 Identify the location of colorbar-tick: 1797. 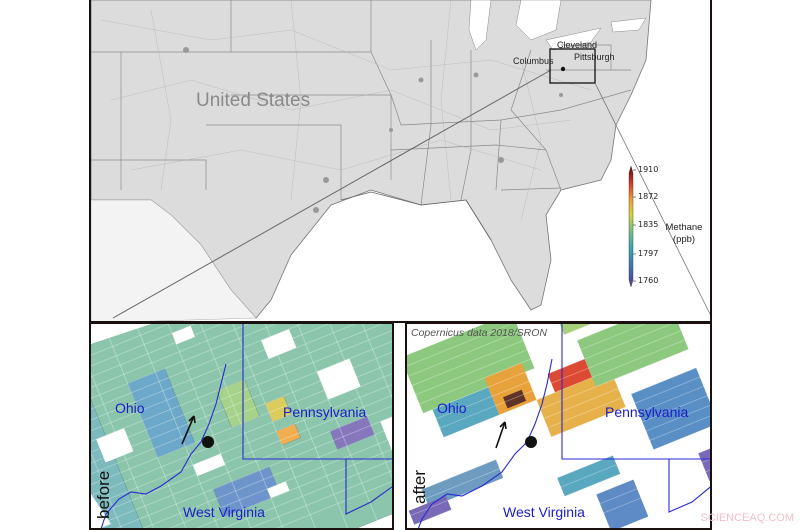
(648, 253).